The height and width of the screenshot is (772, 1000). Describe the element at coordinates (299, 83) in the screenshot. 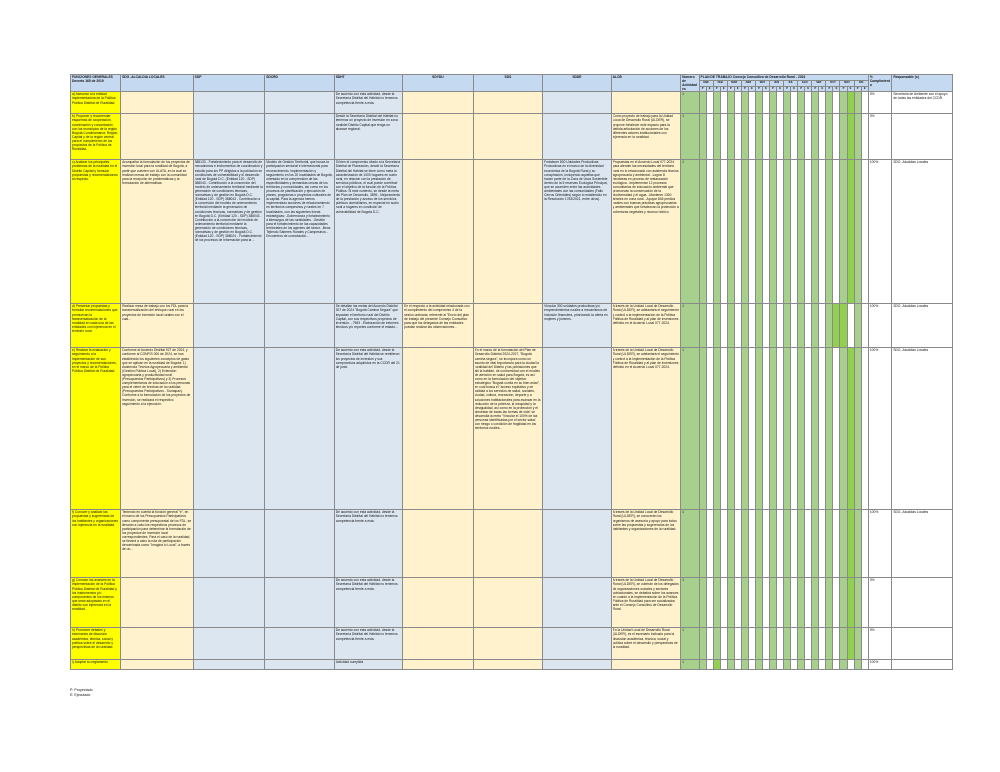

I see `header-sdcrd: SDCRD` at that location.